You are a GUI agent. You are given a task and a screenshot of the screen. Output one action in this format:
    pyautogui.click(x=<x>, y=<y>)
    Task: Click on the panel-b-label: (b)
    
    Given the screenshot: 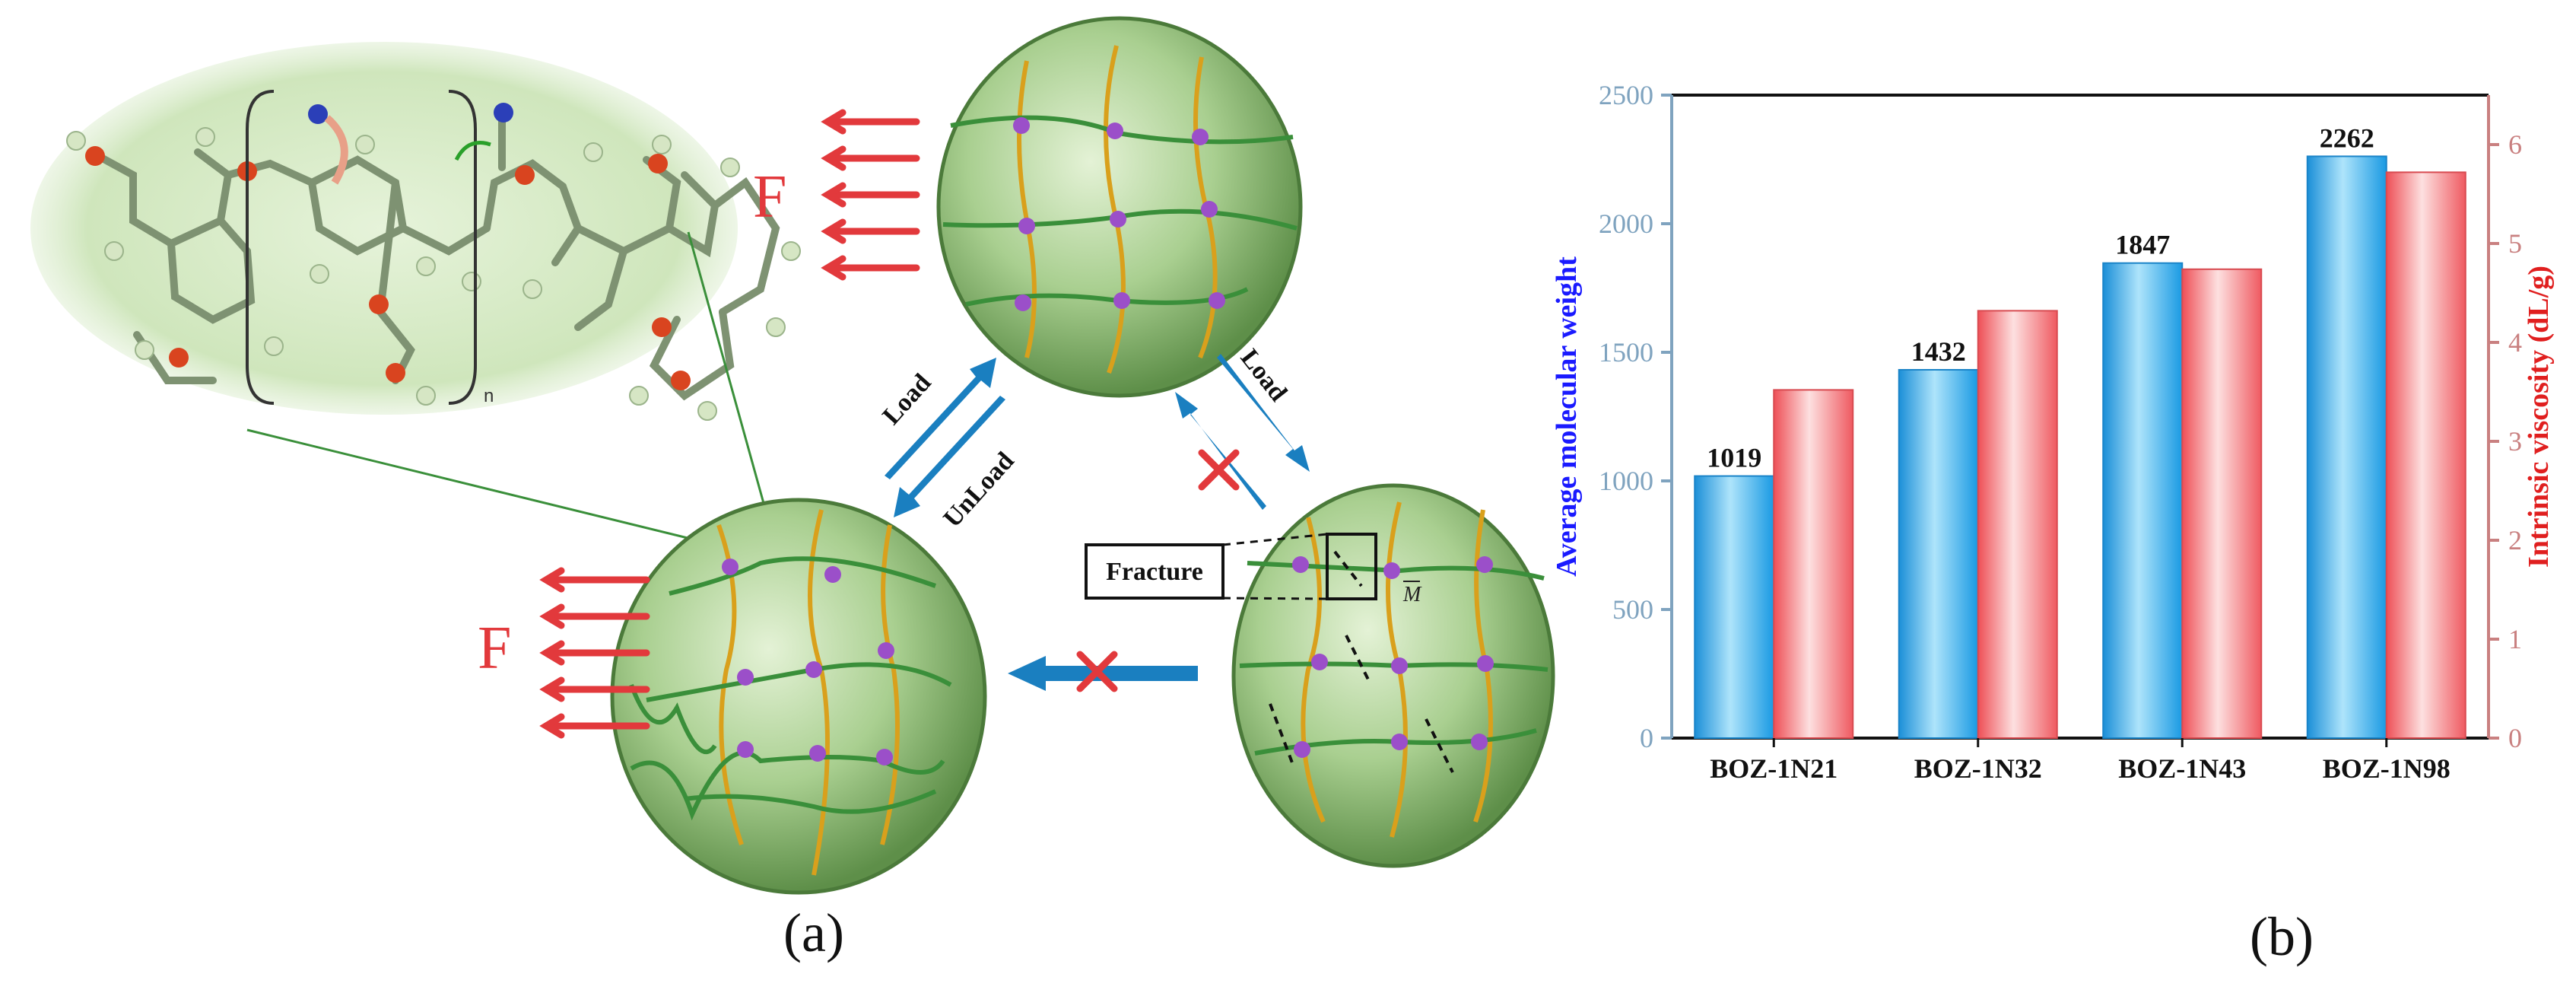 What is the action you would take?
    pyautogui.click(x=2282, y=936)
    